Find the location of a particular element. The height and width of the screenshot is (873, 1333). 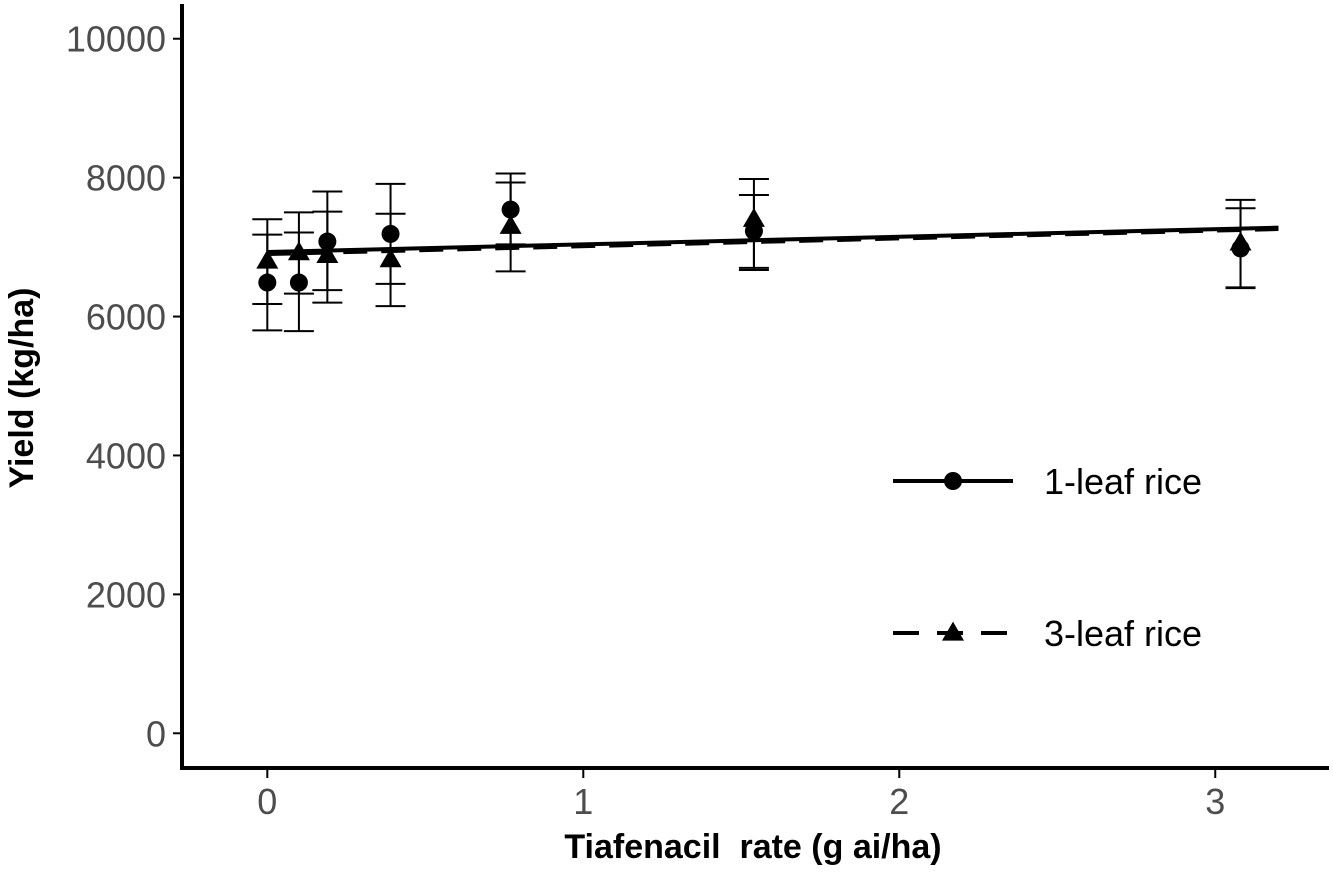

y-axis-title: Yield (kg/ha) is located at coordinates (22, 388).